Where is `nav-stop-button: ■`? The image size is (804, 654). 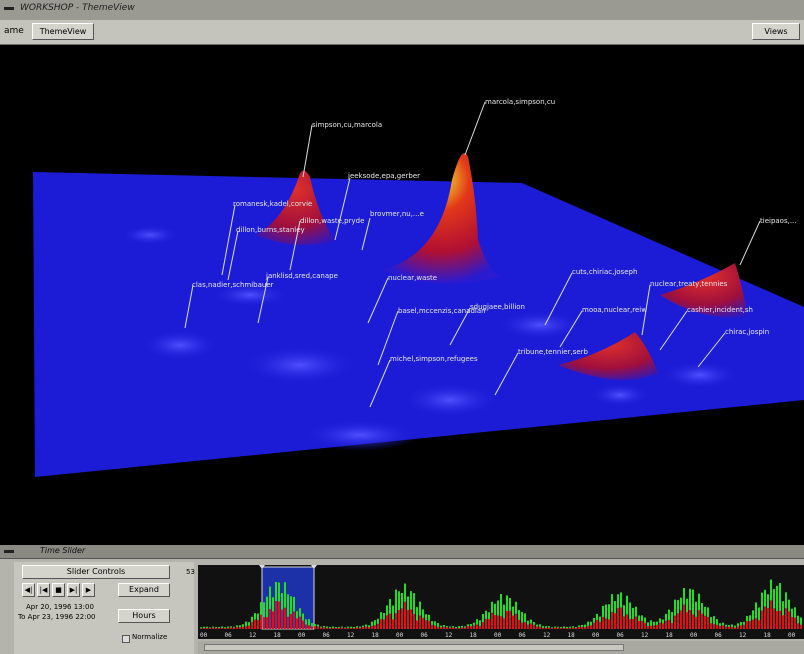
nav-stop-button: ■ is located at coordinates (58, 590).